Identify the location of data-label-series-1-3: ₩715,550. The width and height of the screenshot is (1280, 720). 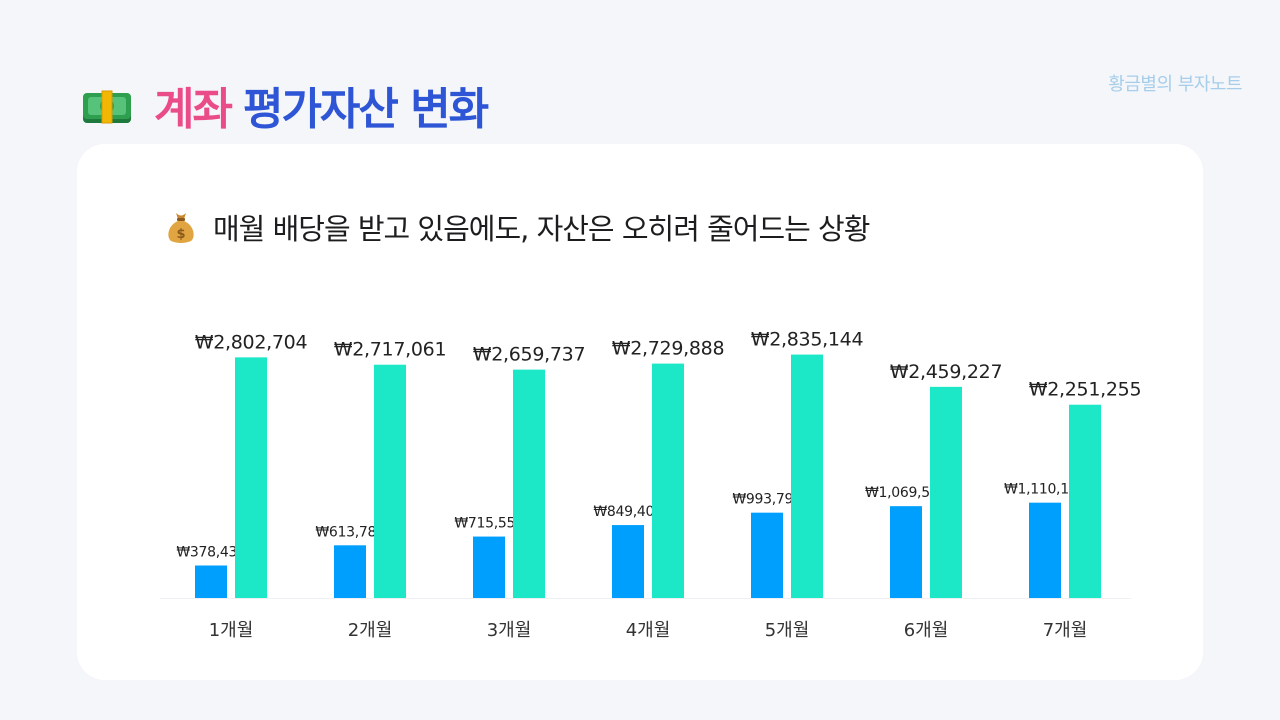
(488, 524).